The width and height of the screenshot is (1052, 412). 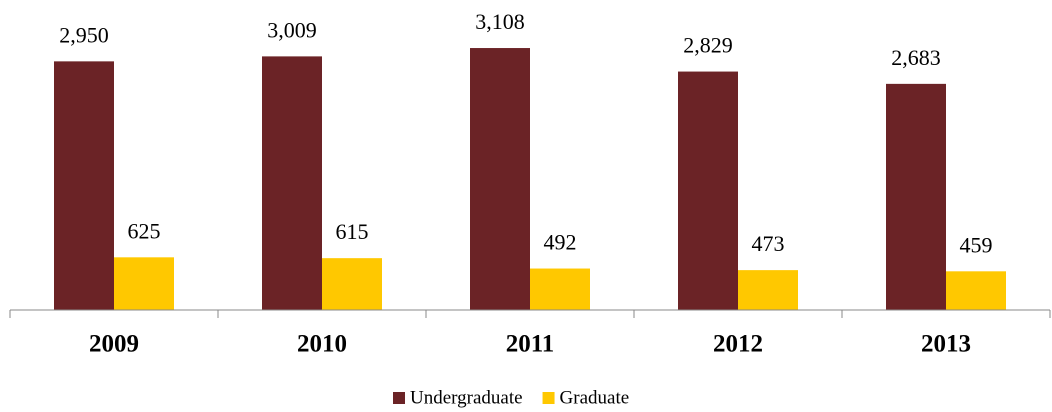 I want to click on x-tick-label: 2009, so click(x=114, y=344).